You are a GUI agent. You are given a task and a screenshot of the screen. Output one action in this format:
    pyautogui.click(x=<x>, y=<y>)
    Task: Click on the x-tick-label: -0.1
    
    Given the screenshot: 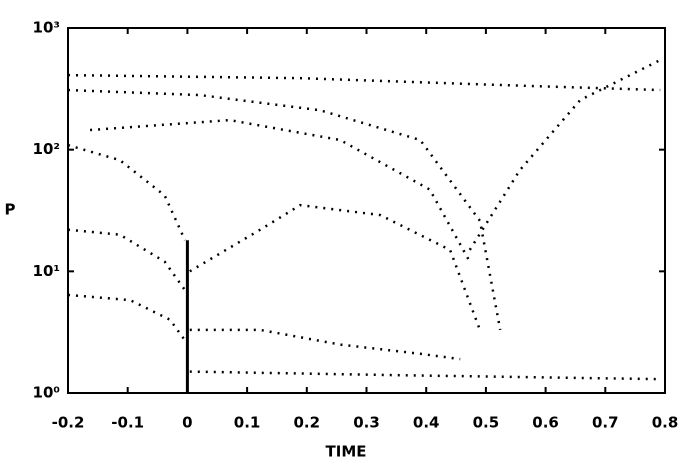 What is the action you would take?
    pyautogui.click(x=127, y=423)
    